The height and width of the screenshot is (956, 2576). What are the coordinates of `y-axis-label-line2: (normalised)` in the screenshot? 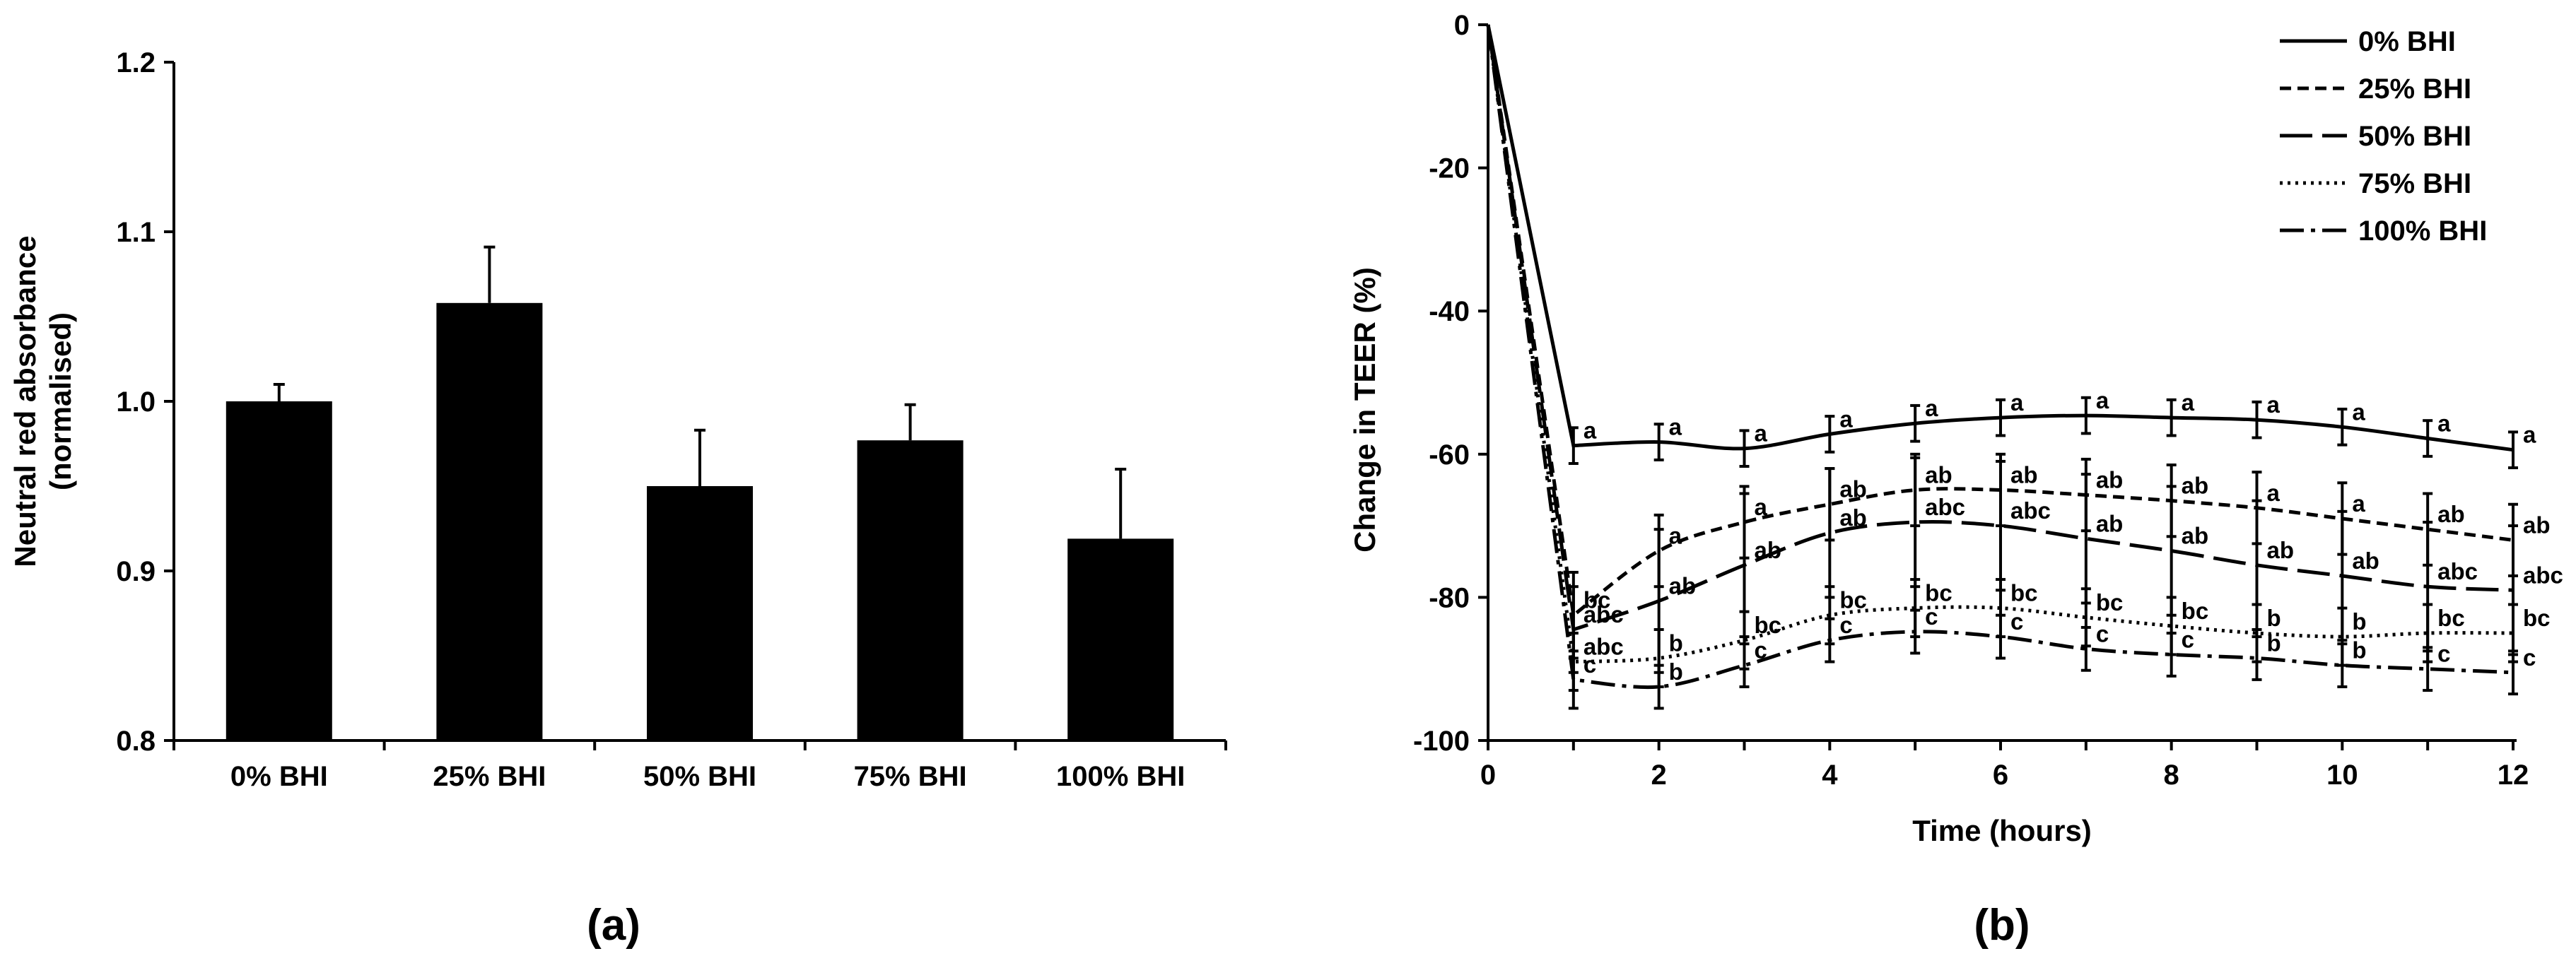 It's located at (61, 401).